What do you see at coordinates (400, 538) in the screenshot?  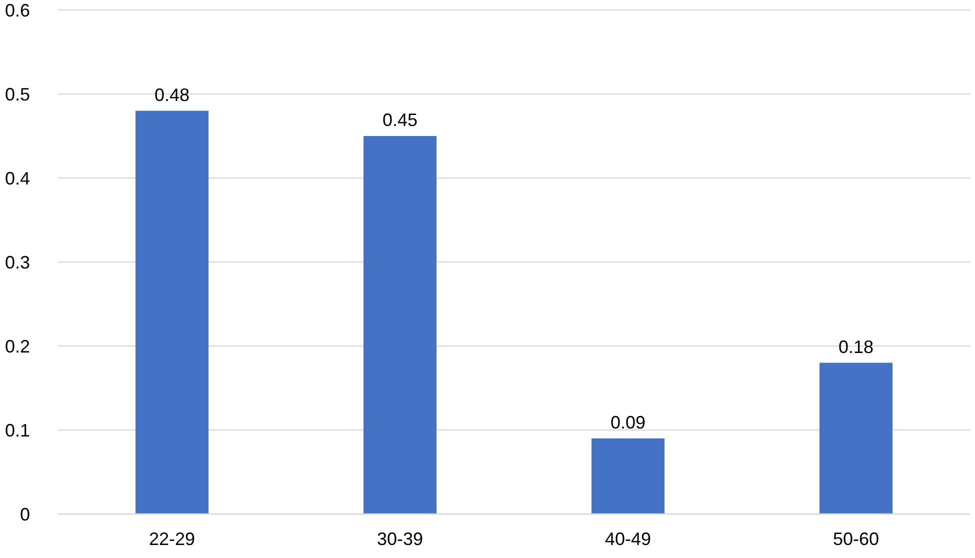 I see `x-tick-label: 30-39` at bounding box center [400, 538].